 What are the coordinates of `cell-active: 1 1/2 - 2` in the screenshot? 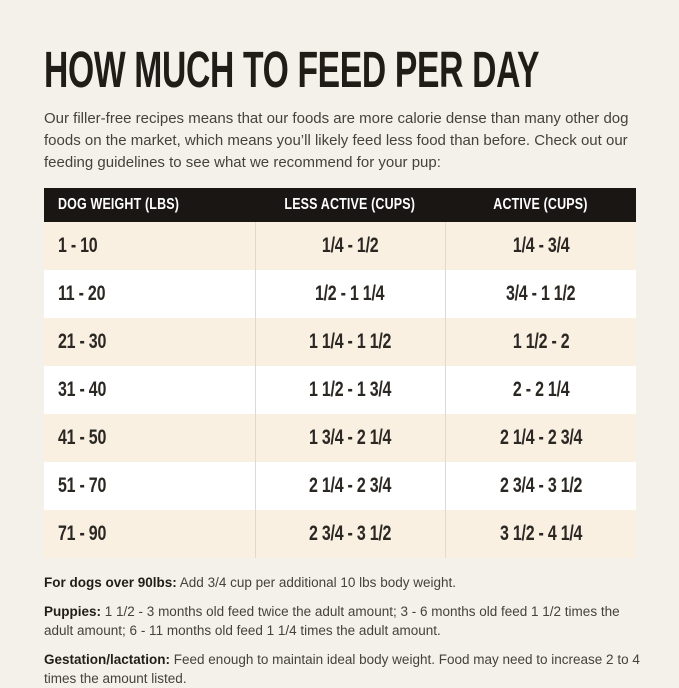 It's located at (540, 342).